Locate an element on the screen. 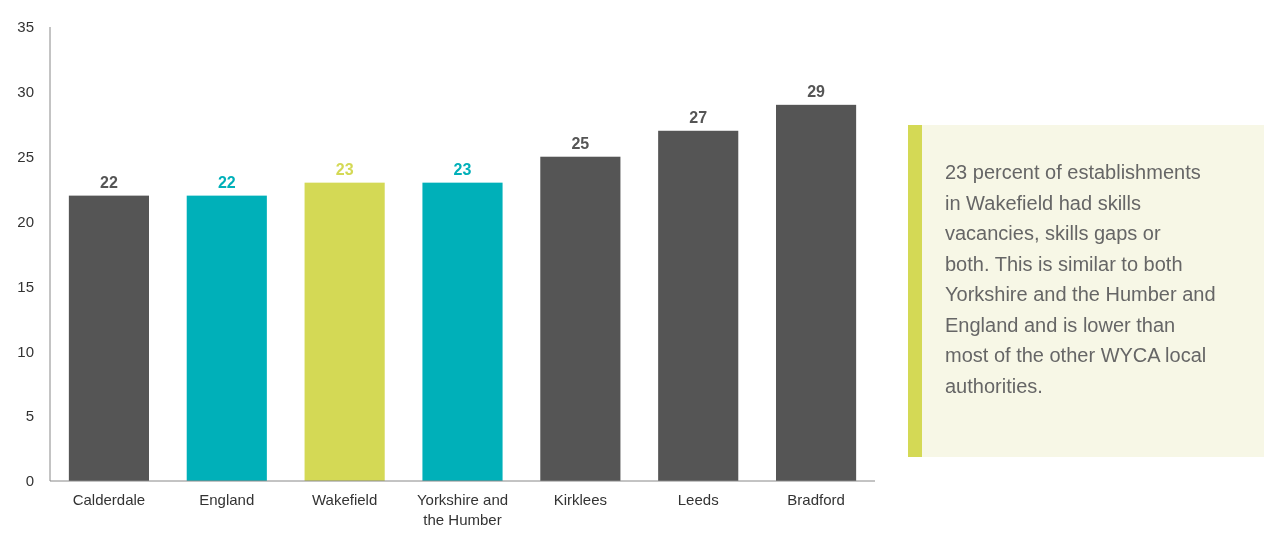  y-tick-label: 35 is located at coordinates (25, 27).